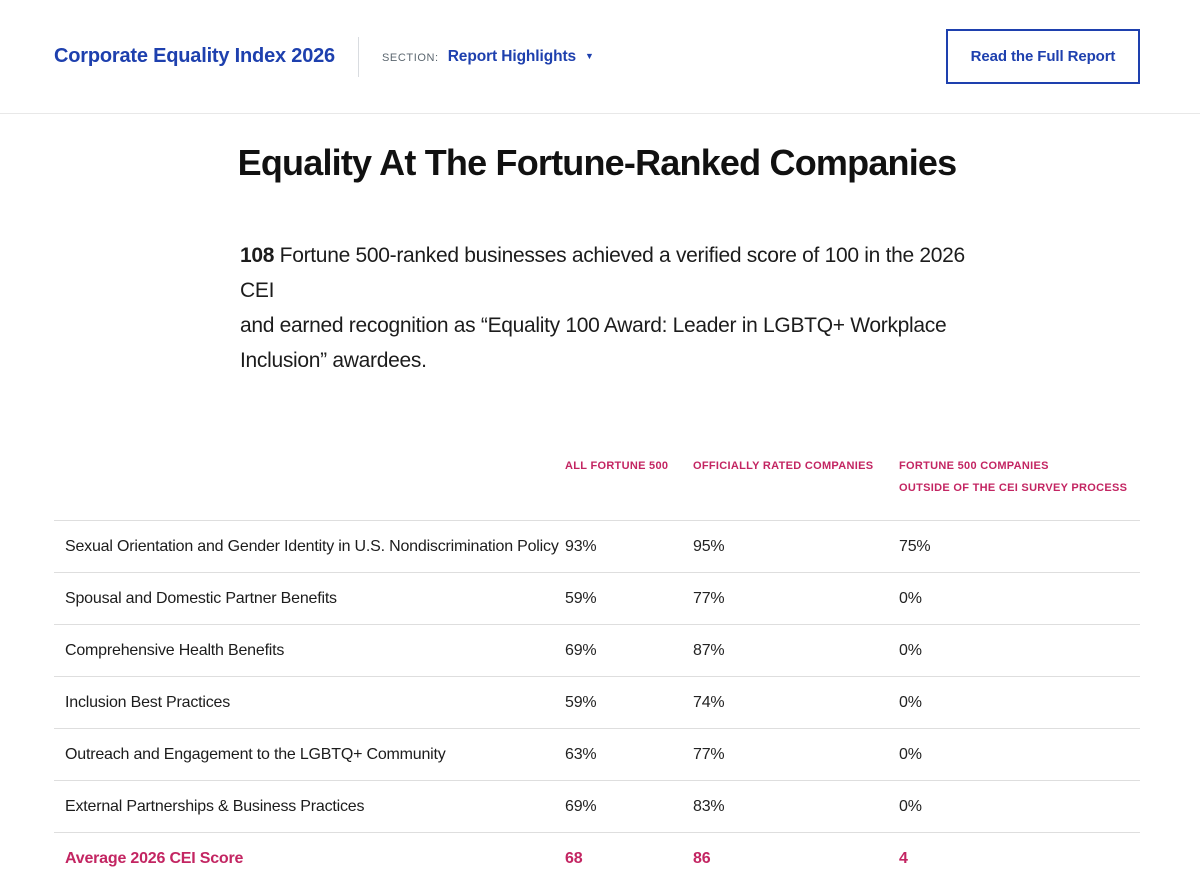 The image size is (1200, 885). What do you see at coordinates (709, 650) in the screenshot?
I see `row-value: 87%` at bounding box center [709, 650].